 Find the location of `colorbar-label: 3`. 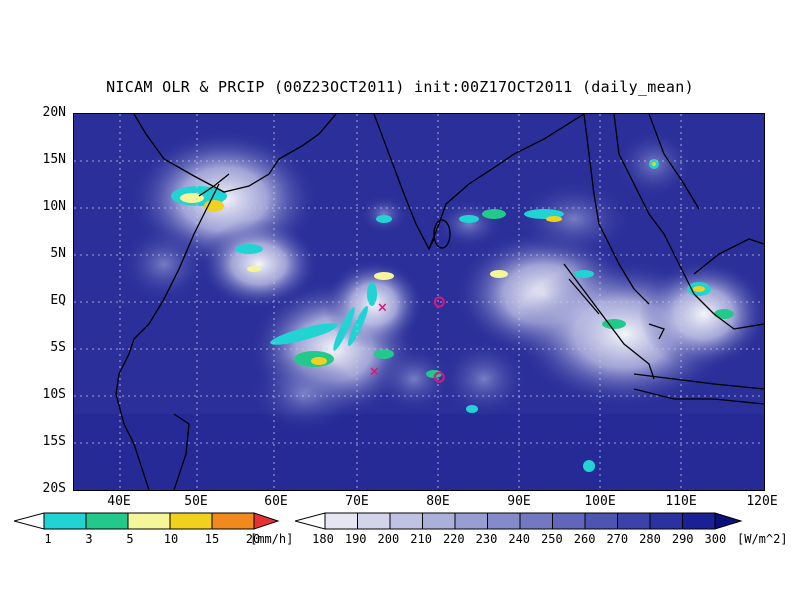

colorbar-label: 3 is located at coordinates (89, 539).